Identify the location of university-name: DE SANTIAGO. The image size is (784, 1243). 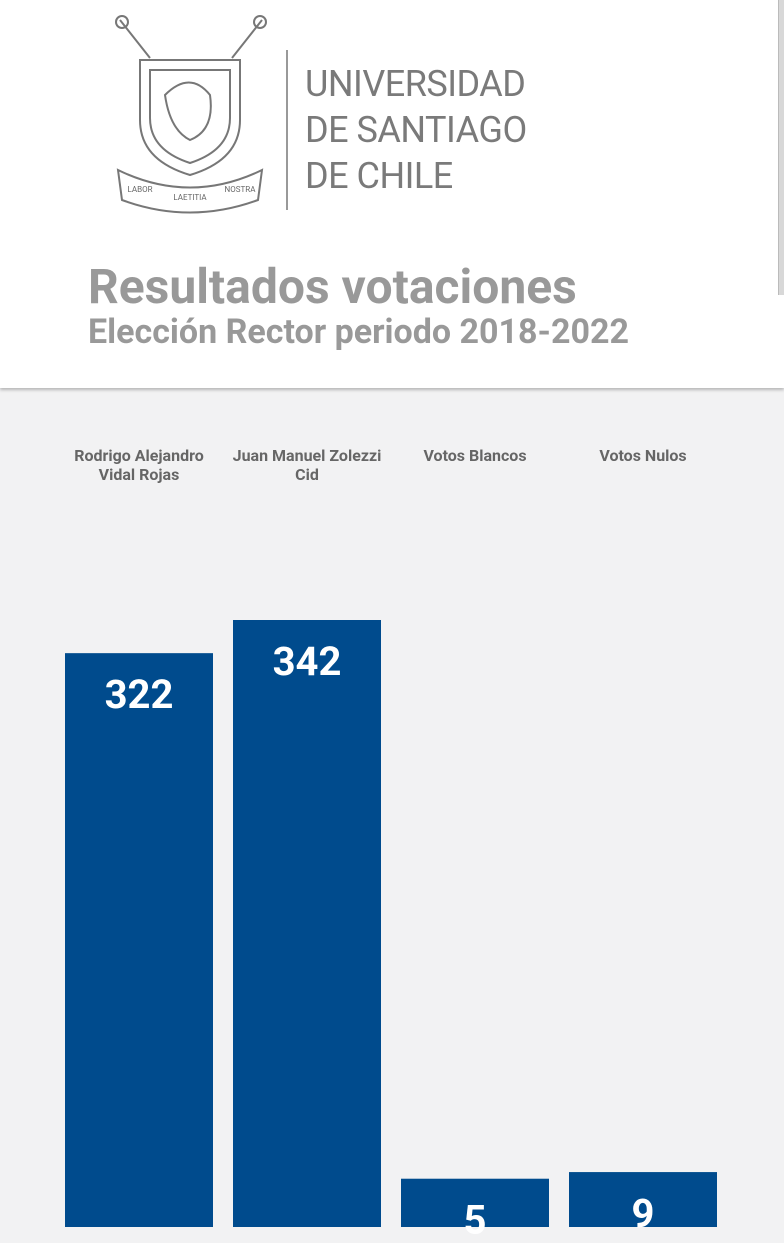
(416, 130).